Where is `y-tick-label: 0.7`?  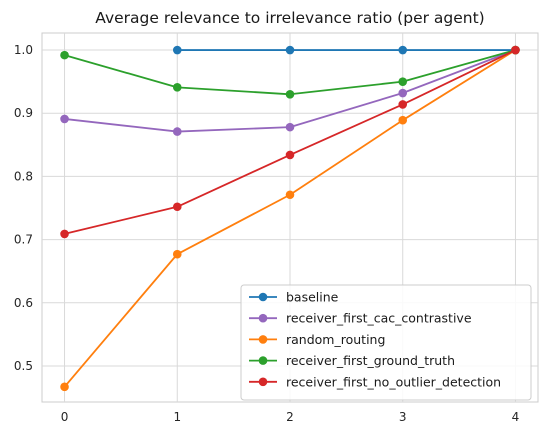
y-tick-label: 0.7 is located at coordinates (23, 240).